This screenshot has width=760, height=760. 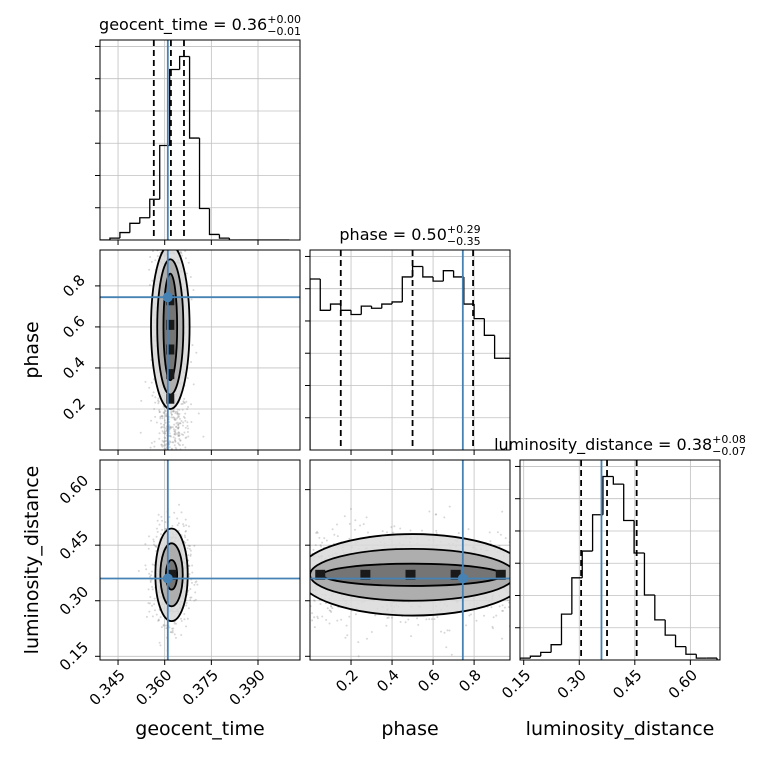 I want to click on title-plus: +0.29, so click(x=464, y=229).